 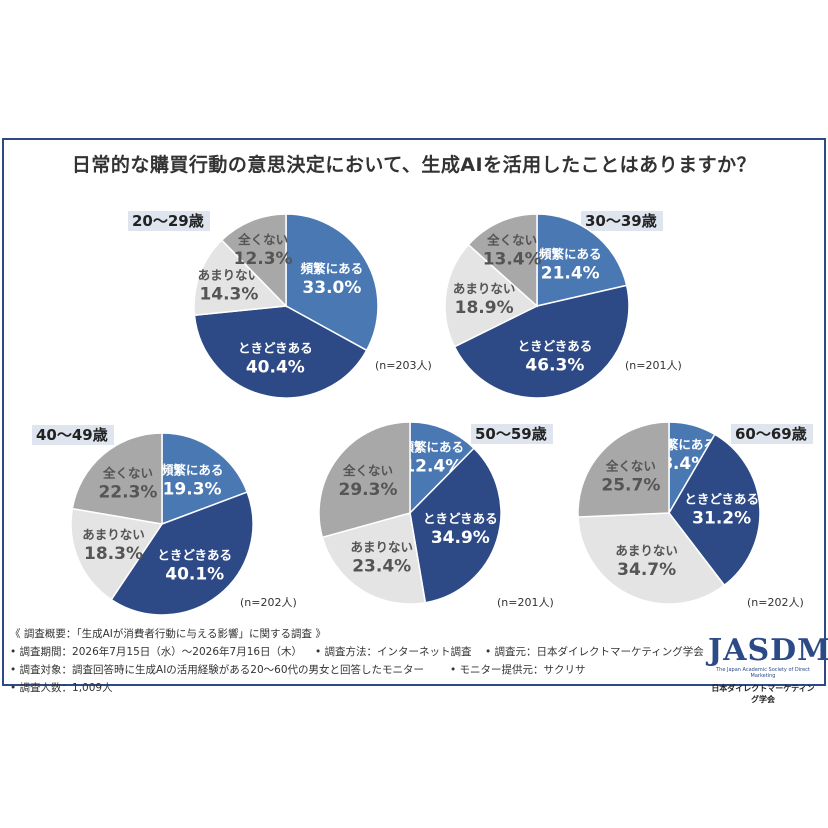 What do you see at coordinates (127, 493) in the screenshot?
I see `slice-value-label: 22.3%` at bounding box center [127, 493].